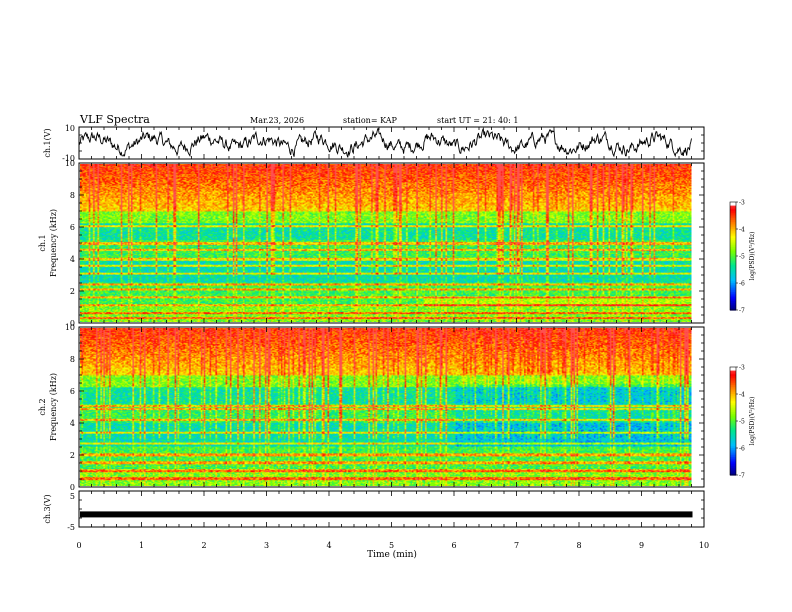  Describe the element at coordinates (42, 406) in the screenshot. I see `spec2-channel-label: ch.2` at that location.